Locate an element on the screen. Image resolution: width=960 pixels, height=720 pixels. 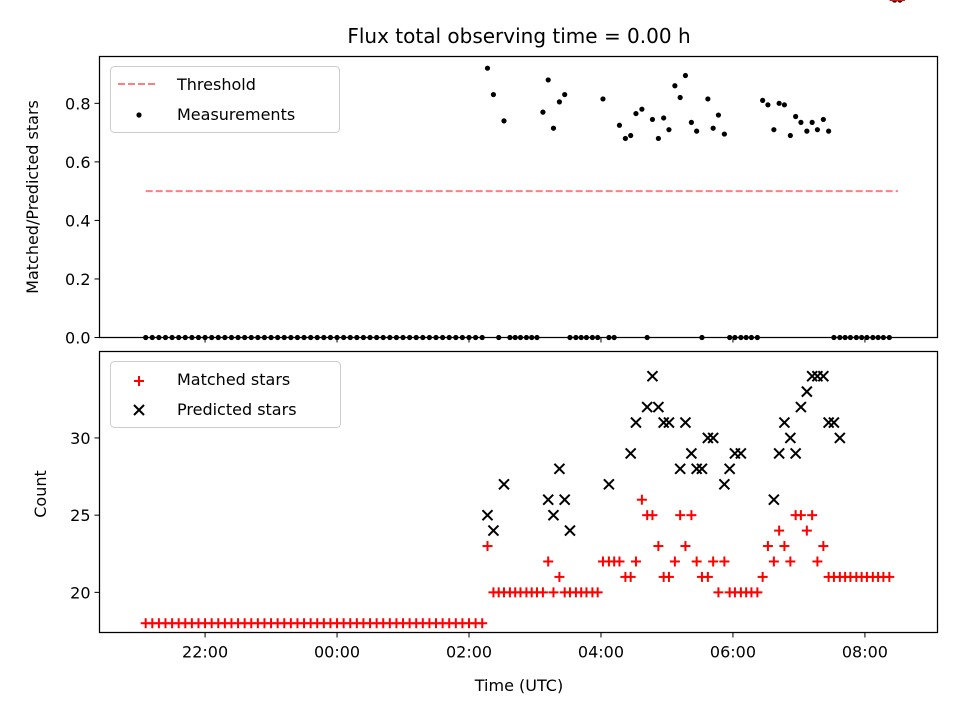
top-y-tick-label: 0.0 is located at coordinates (77, 338).